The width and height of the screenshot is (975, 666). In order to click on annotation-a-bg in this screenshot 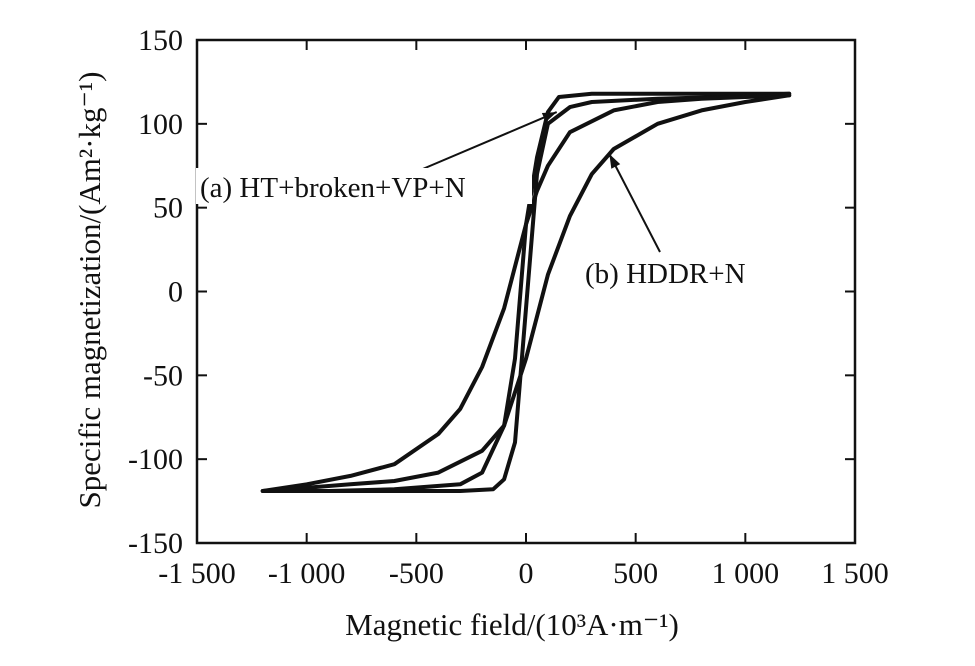, I will do `click(364, 186)`.